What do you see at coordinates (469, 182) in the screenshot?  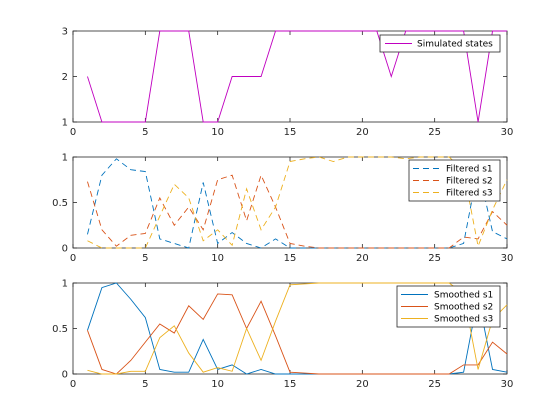 I see `legend-label: Filtered s2` at bounding box center [469, 182].